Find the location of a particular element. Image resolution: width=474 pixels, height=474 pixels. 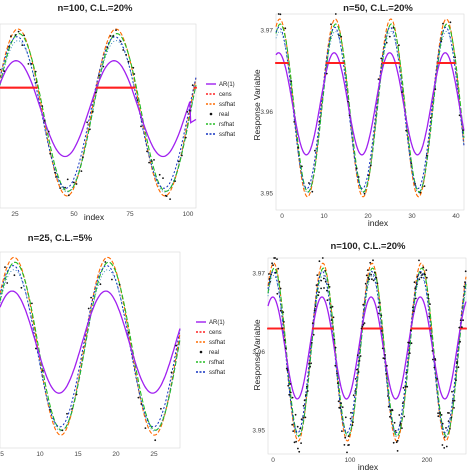

legend-swatch is located at coordinates (201, 352).